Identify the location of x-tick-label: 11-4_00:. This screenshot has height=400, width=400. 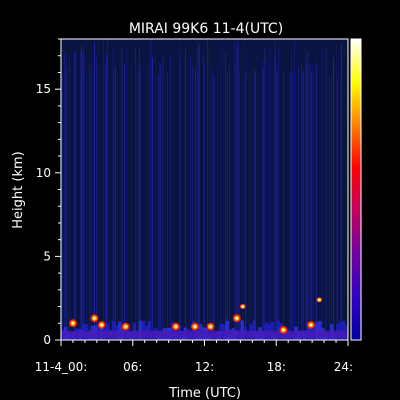
(61, 367).